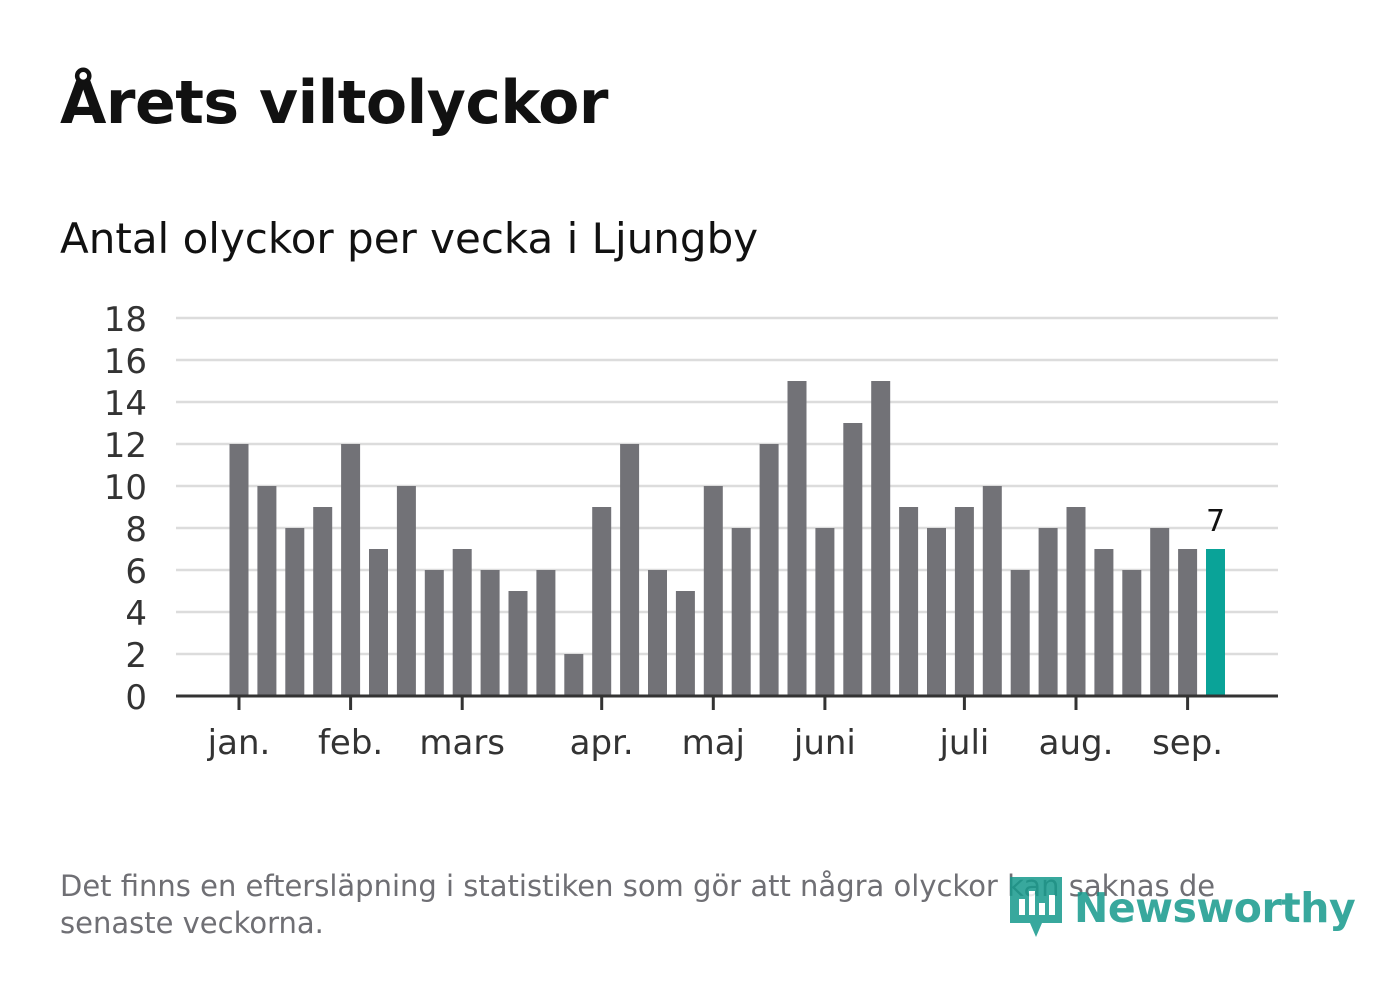 This screenshot has width=1382, height=999. Describe the element at coordinates (1187, 743) in the screenshot. I see `x-tick-label: sep.` at that location.